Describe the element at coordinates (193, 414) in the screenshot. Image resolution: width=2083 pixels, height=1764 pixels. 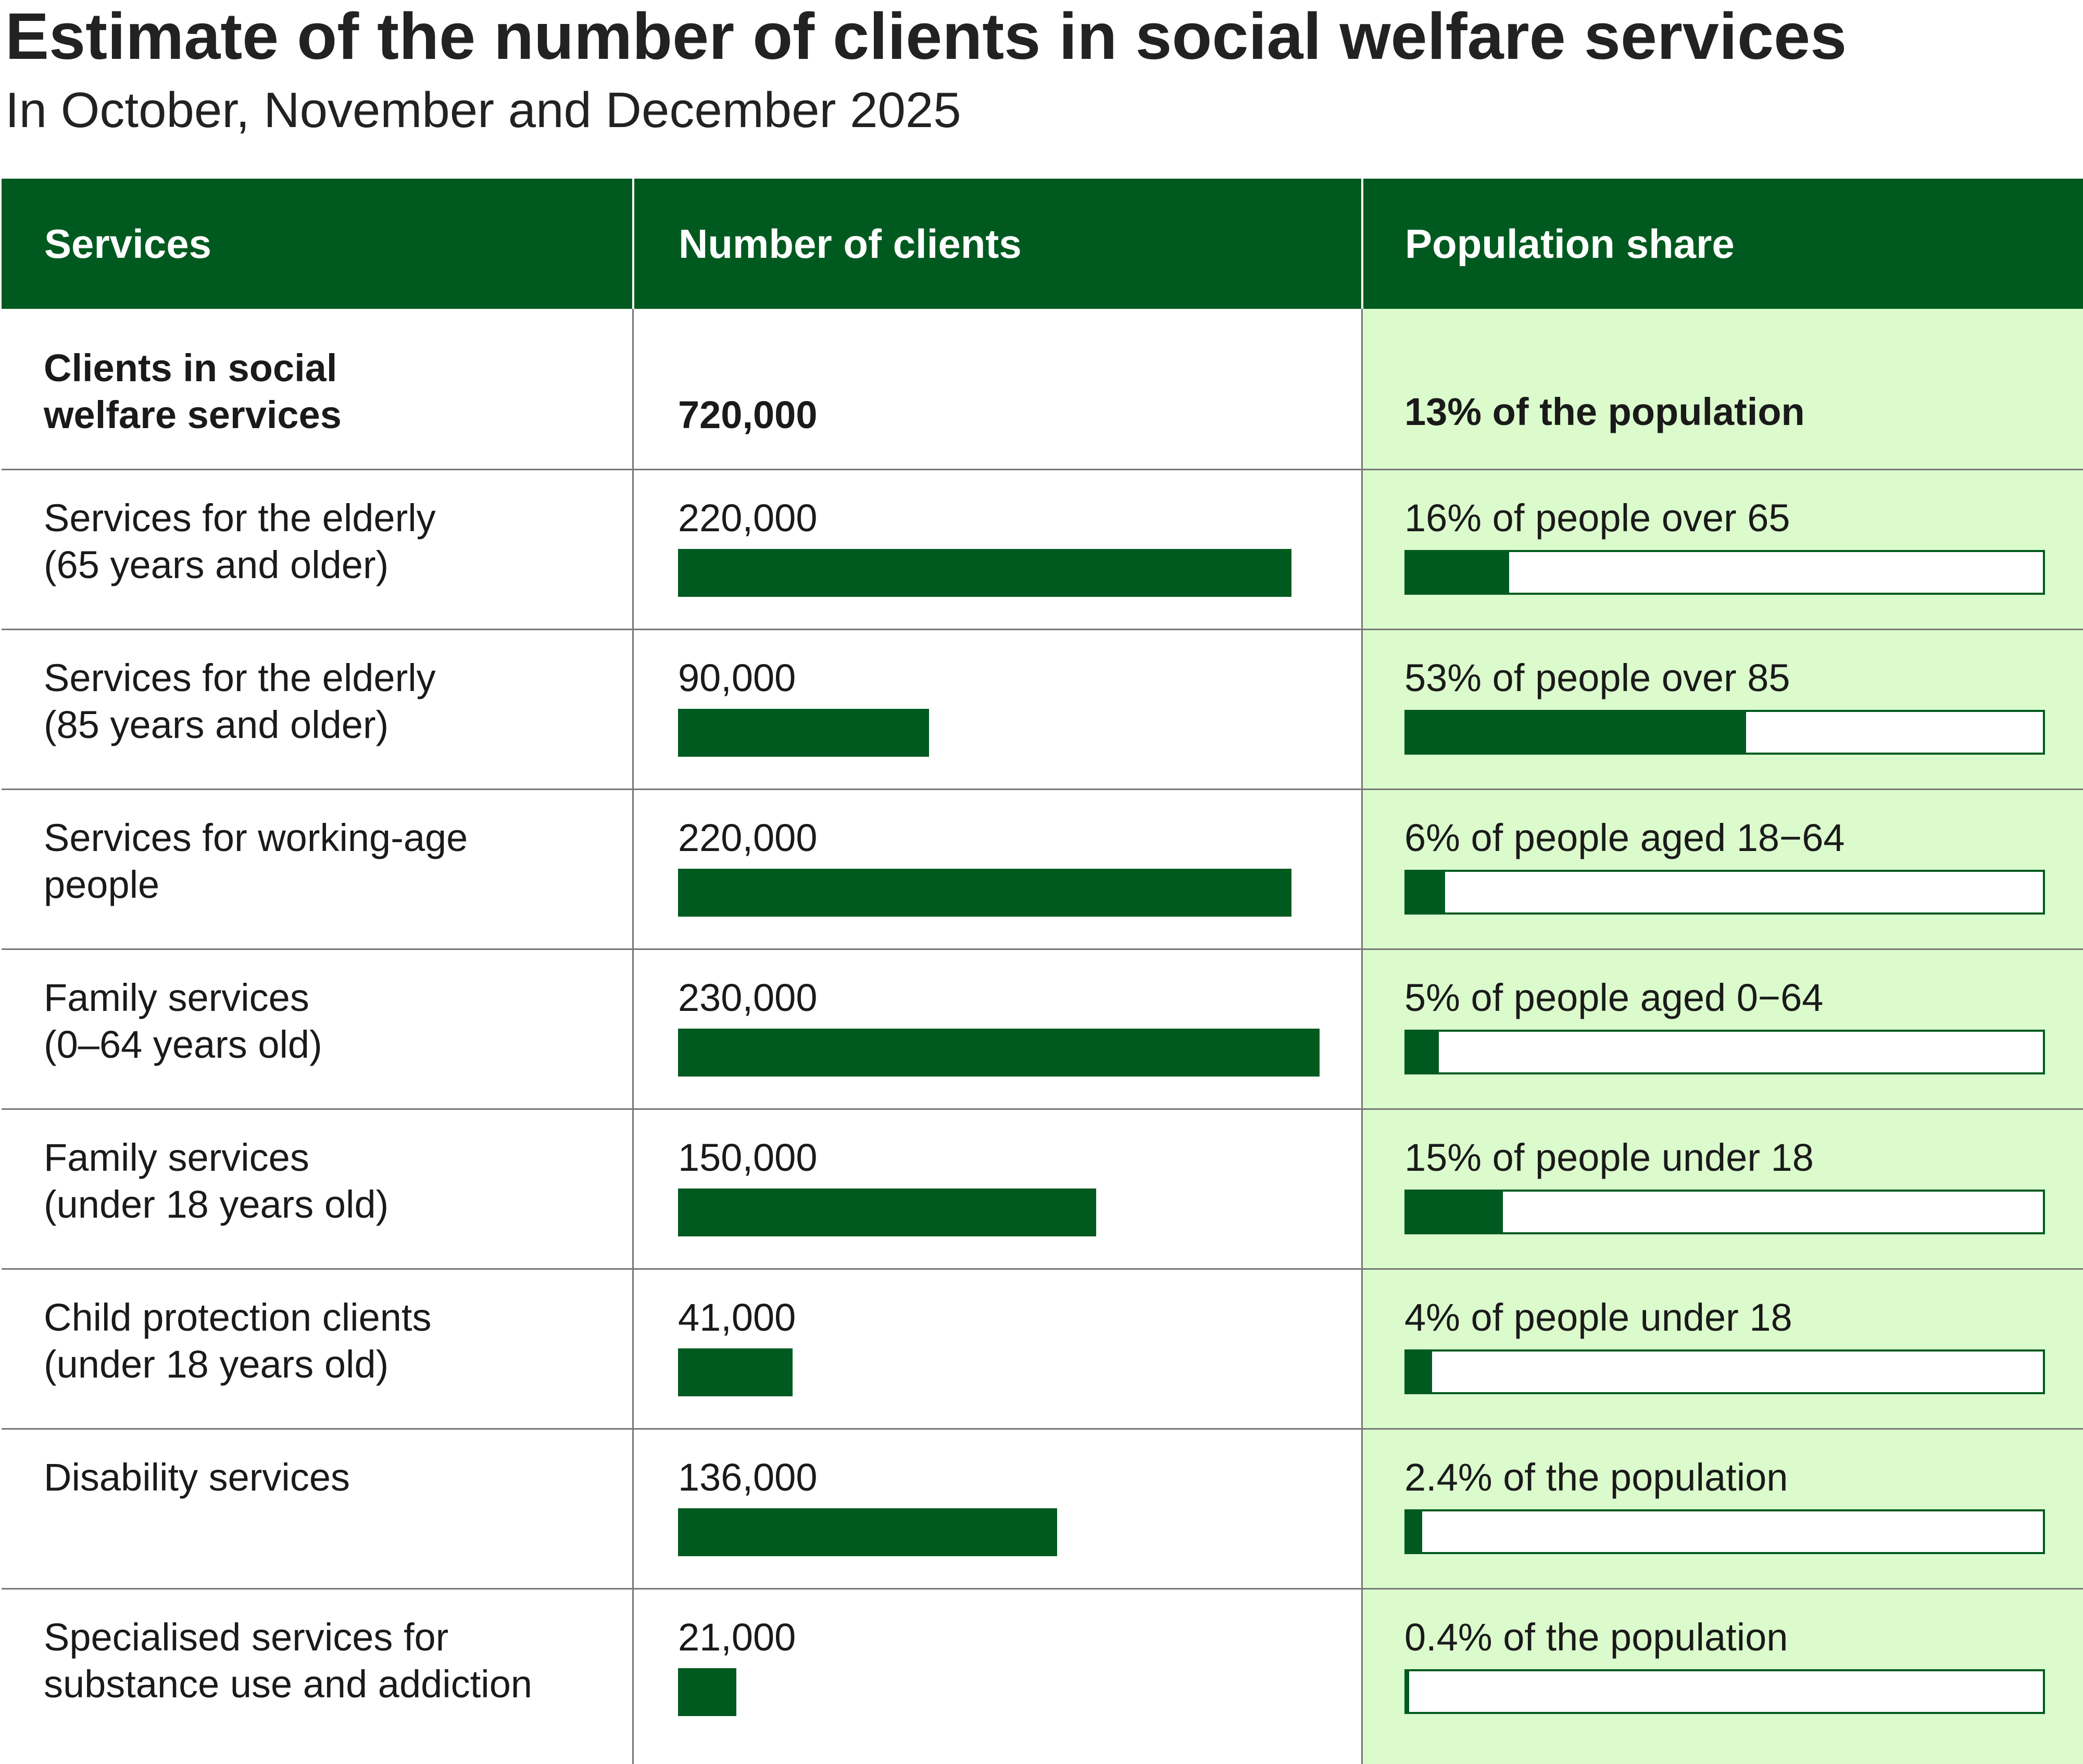
I see `total-label-line2: welfare services` at that location.